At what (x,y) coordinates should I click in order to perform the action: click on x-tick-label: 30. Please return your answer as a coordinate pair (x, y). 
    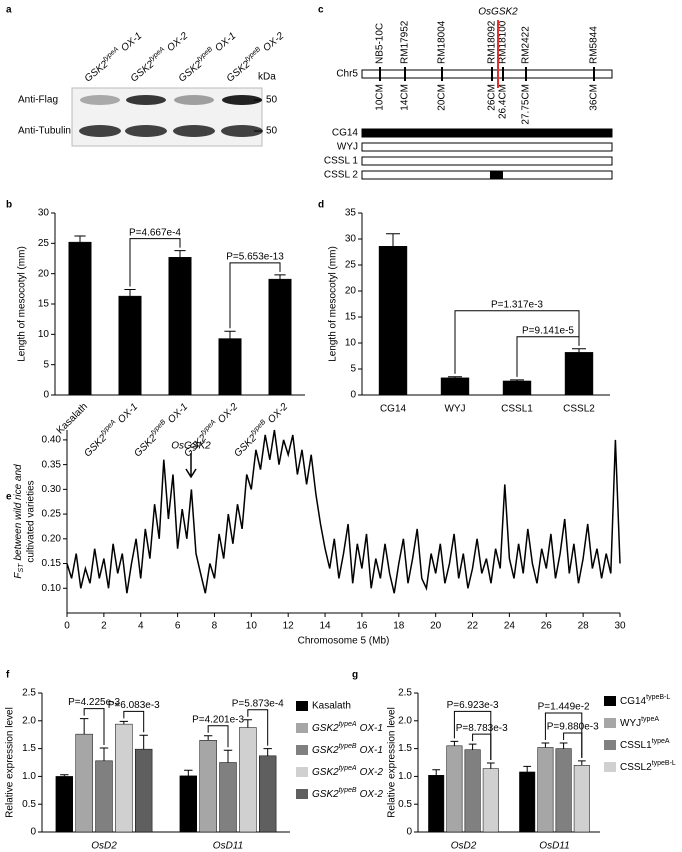
    Looking at the image, I should click on (620, 626).